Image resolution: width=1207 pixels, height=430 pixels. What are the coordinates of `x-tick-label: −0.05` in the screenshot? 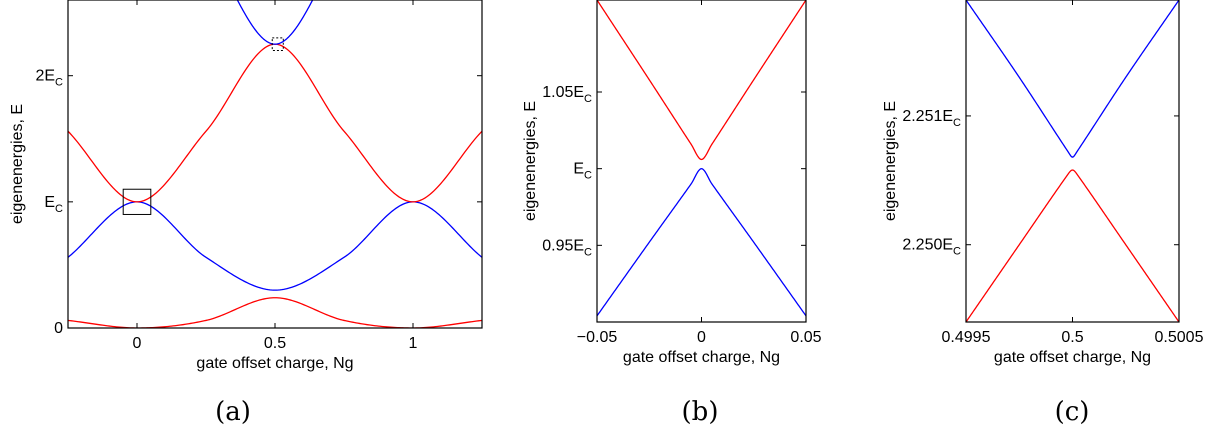 It's located at (597, 337).